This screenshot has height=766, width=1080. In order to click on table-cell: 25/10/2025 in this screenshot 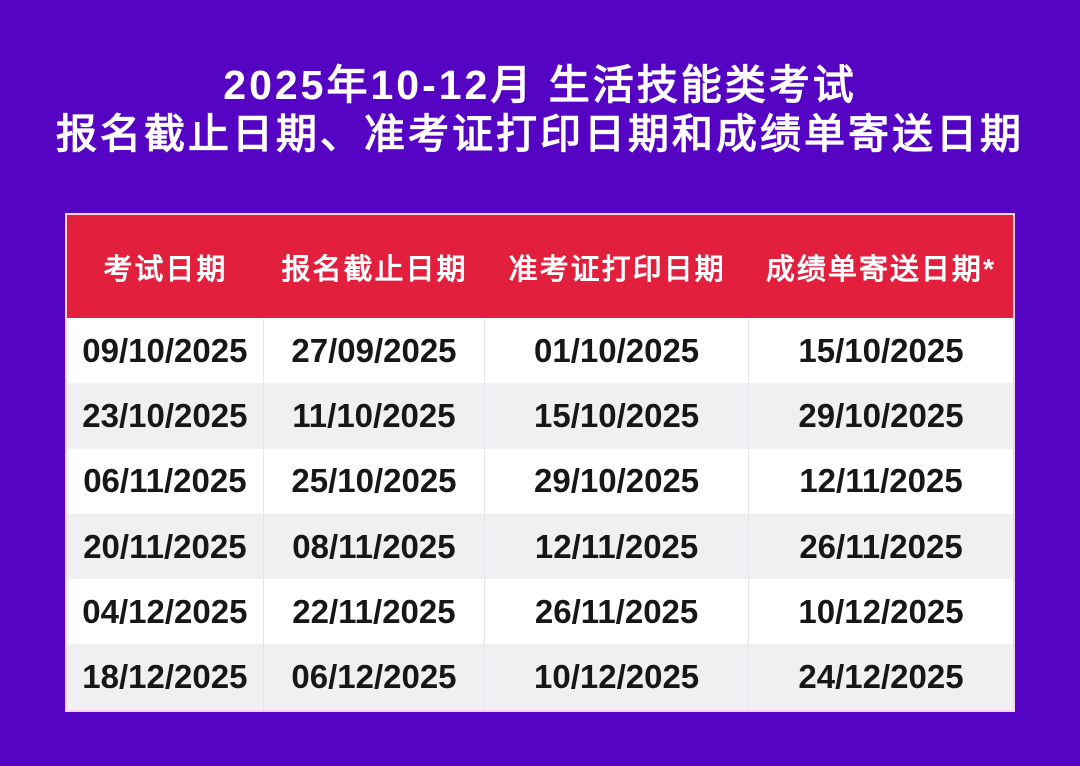, I will do `click(375, 481)`.